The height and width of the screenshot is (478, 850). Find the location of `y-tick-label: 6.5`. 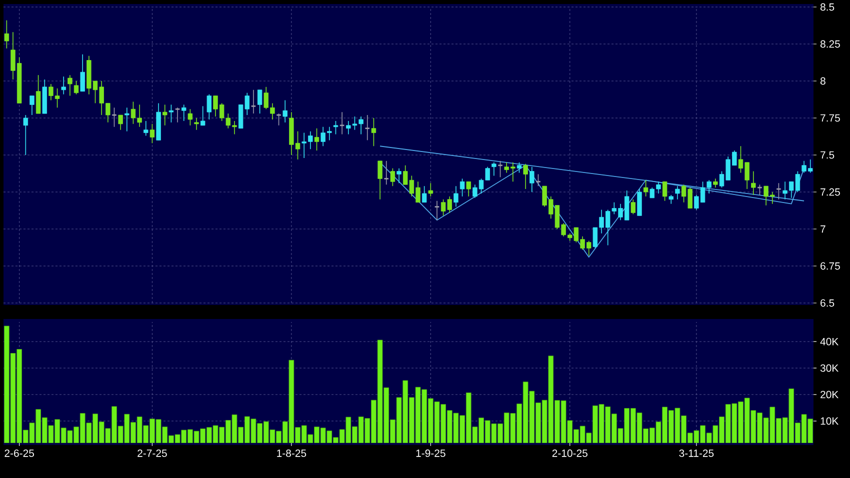

y-tick-label: 6.5 is located at coordinates (827, 303).